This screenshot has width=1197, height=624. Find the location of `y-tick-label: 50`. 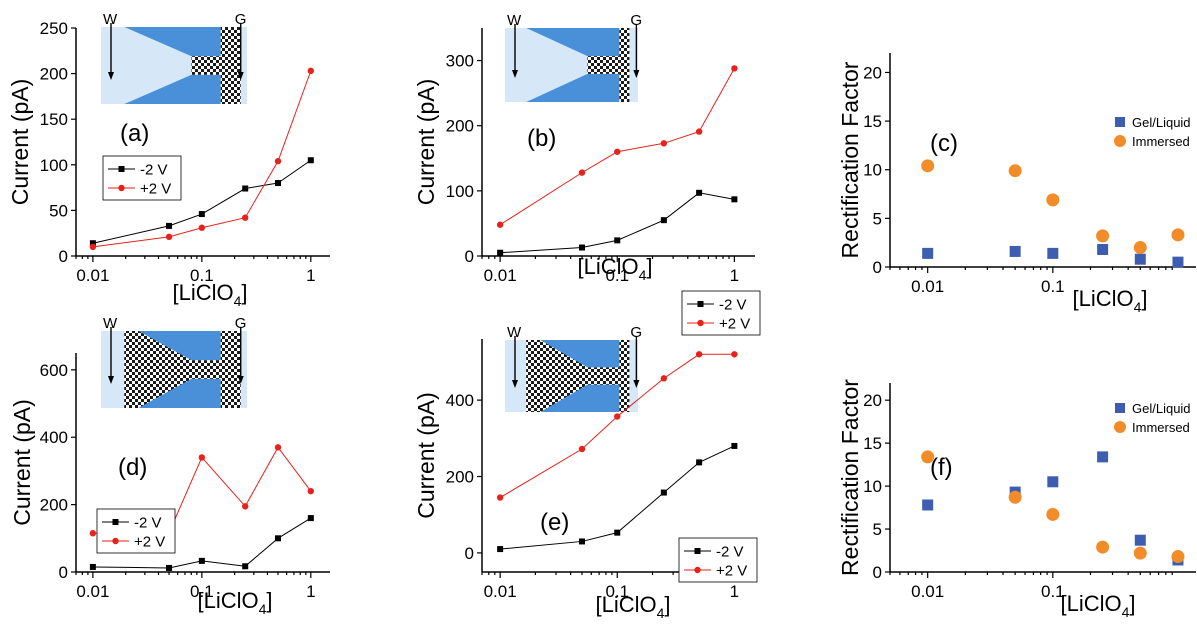

y-tick-label: 50 is located at coordinates (58, 210).